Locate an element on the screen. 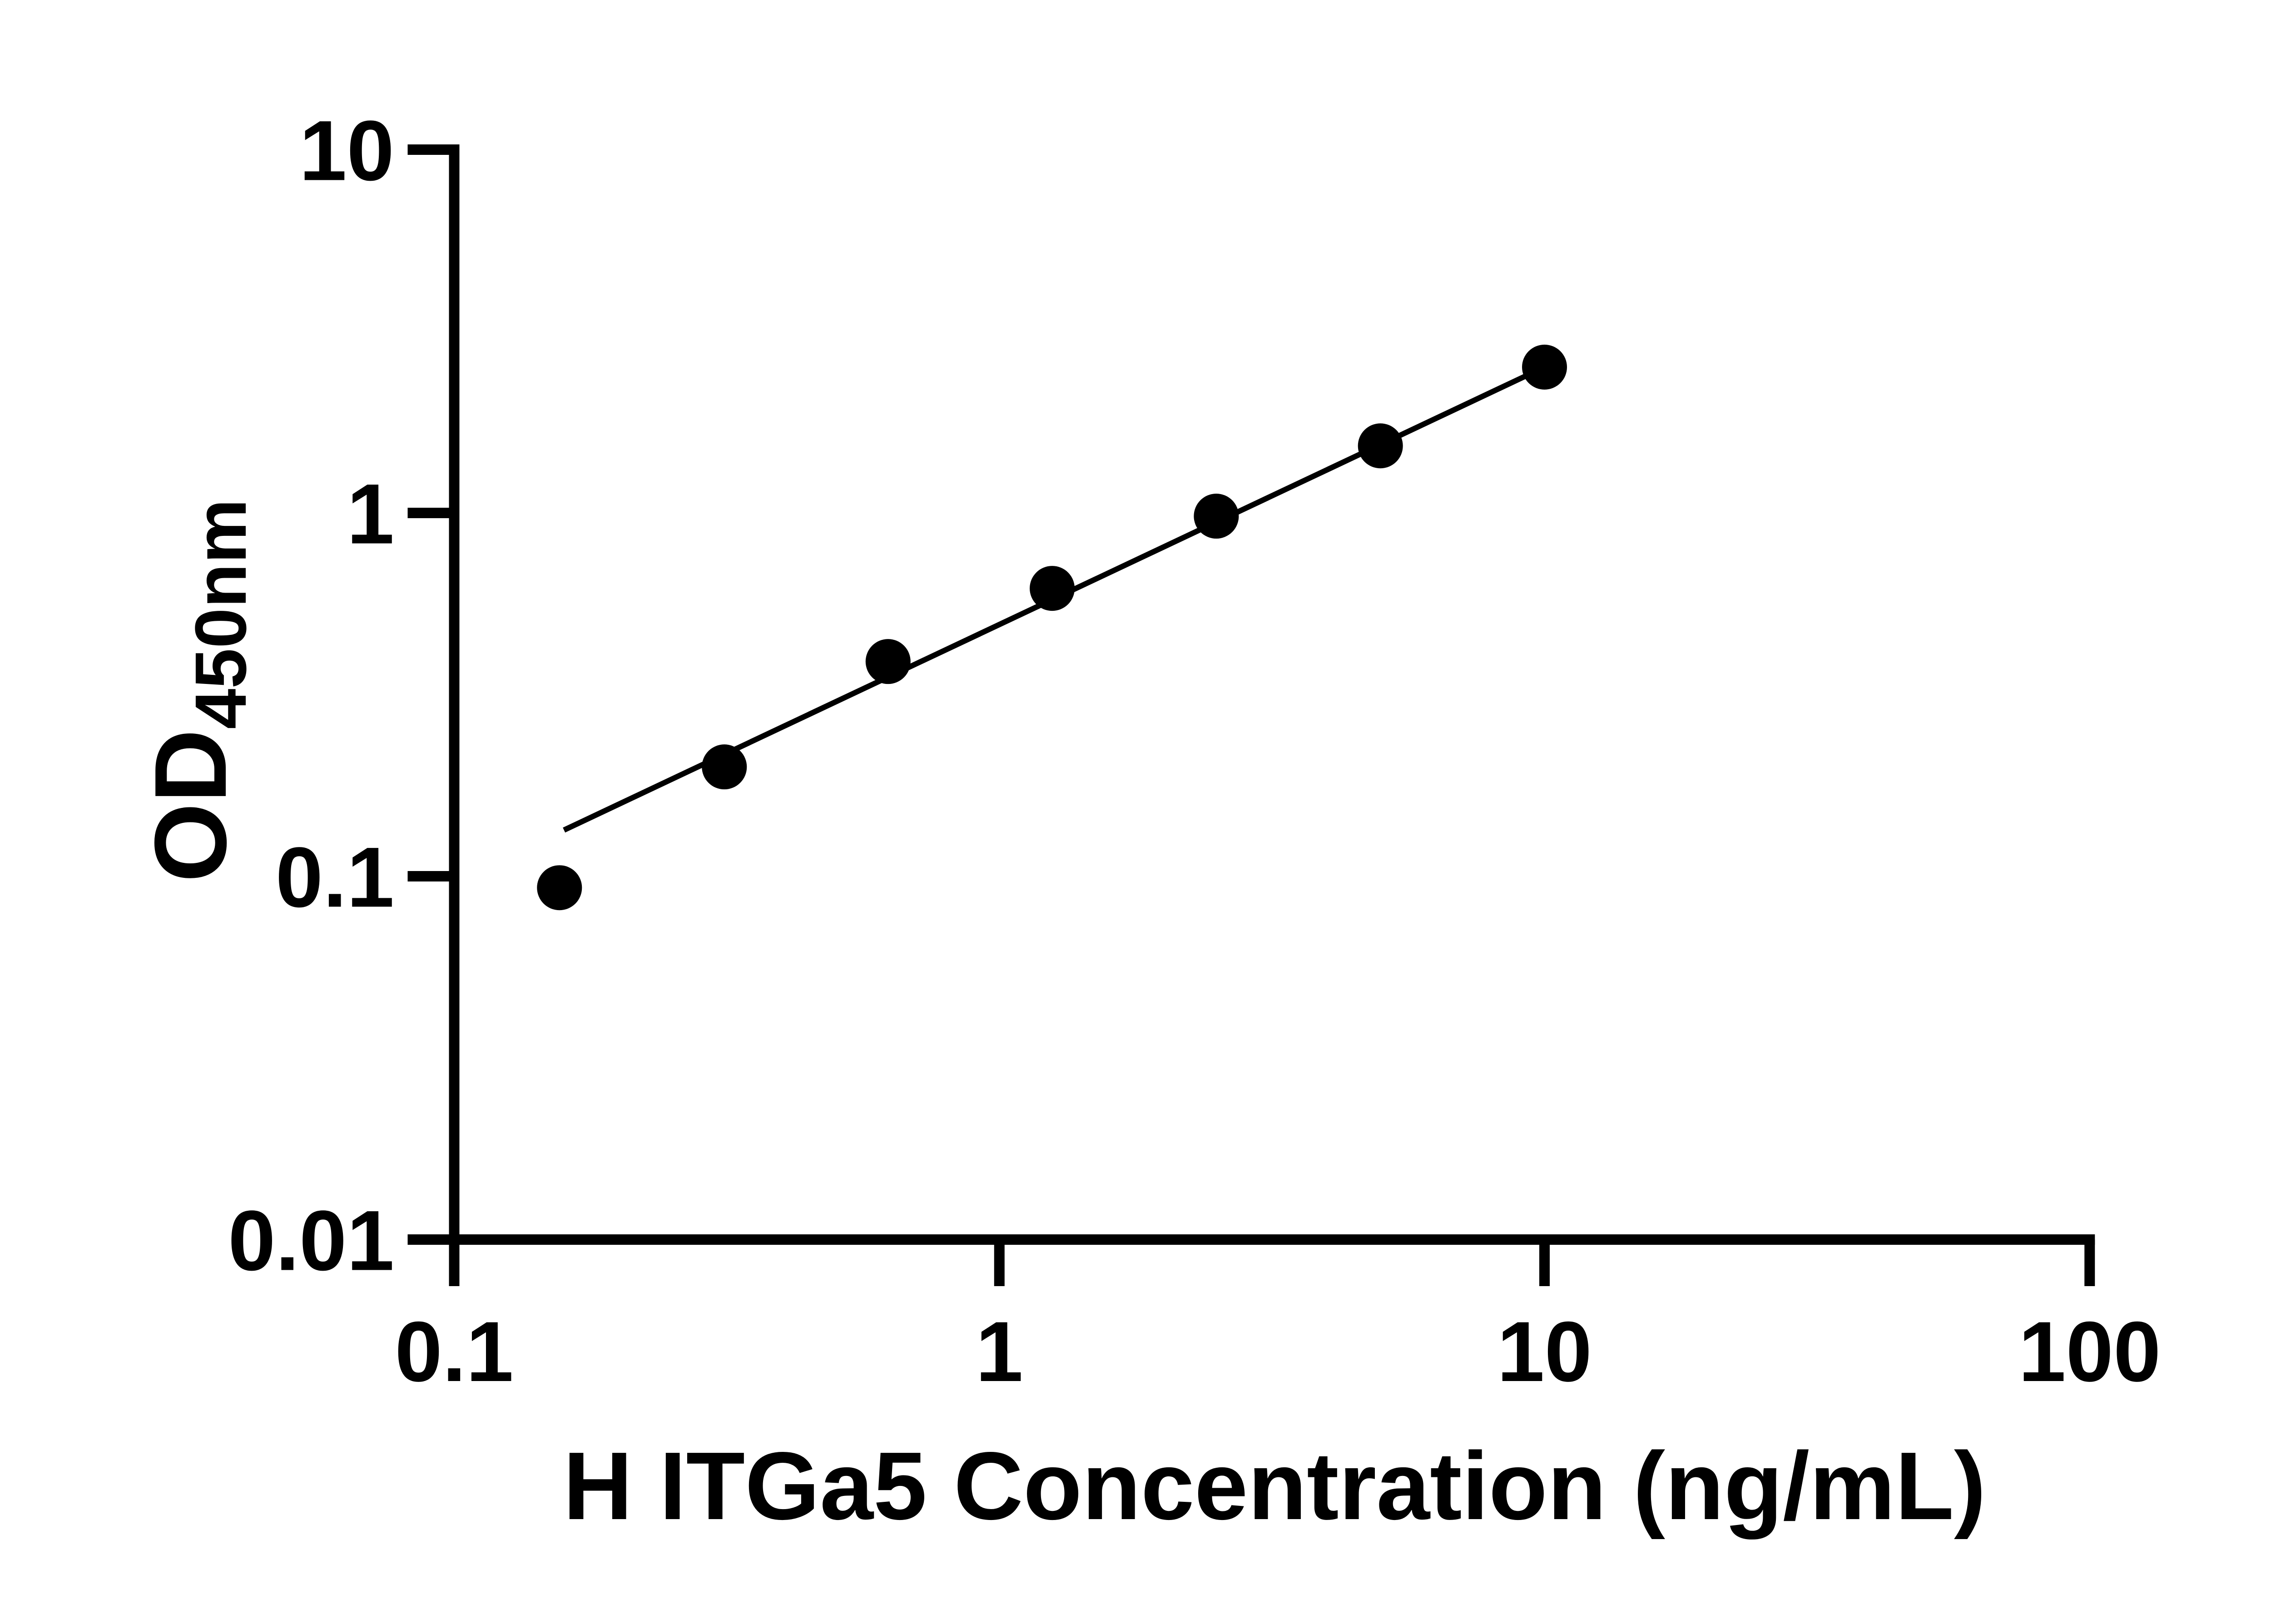 This screenshot has width=2271, height=1624. x-axis-title: H ITGa5 Concentration (ng/mL) is located at coordinates (1274, 1486).